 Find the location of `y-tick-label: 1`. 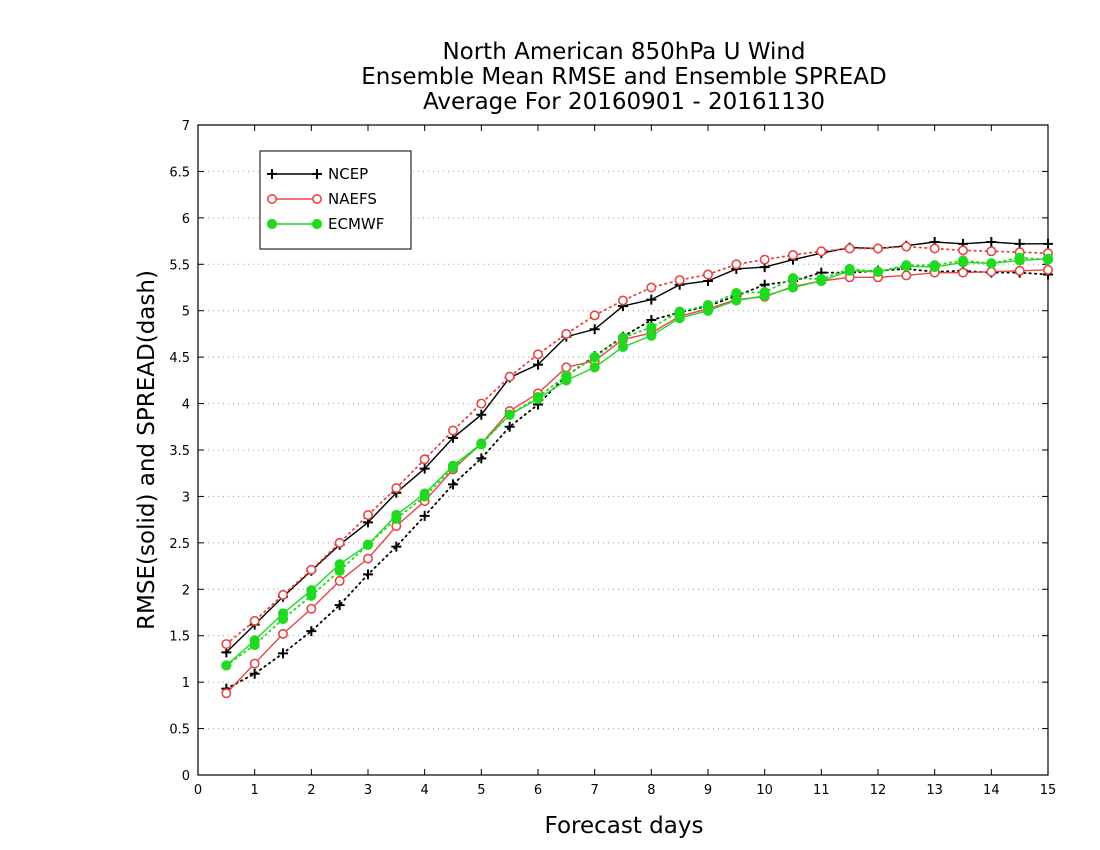

y-tick-label: 1 is located at coordinates (186, 683).